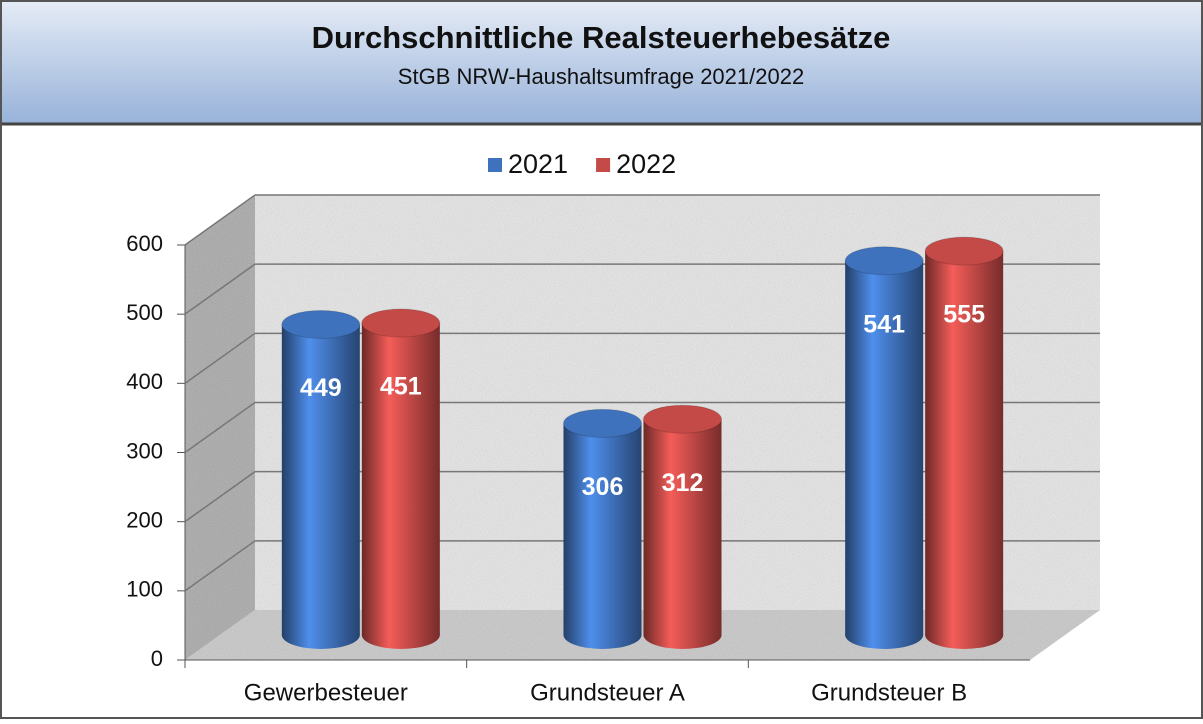  I want to click on y-tick-label: 400, so click(144, 381).